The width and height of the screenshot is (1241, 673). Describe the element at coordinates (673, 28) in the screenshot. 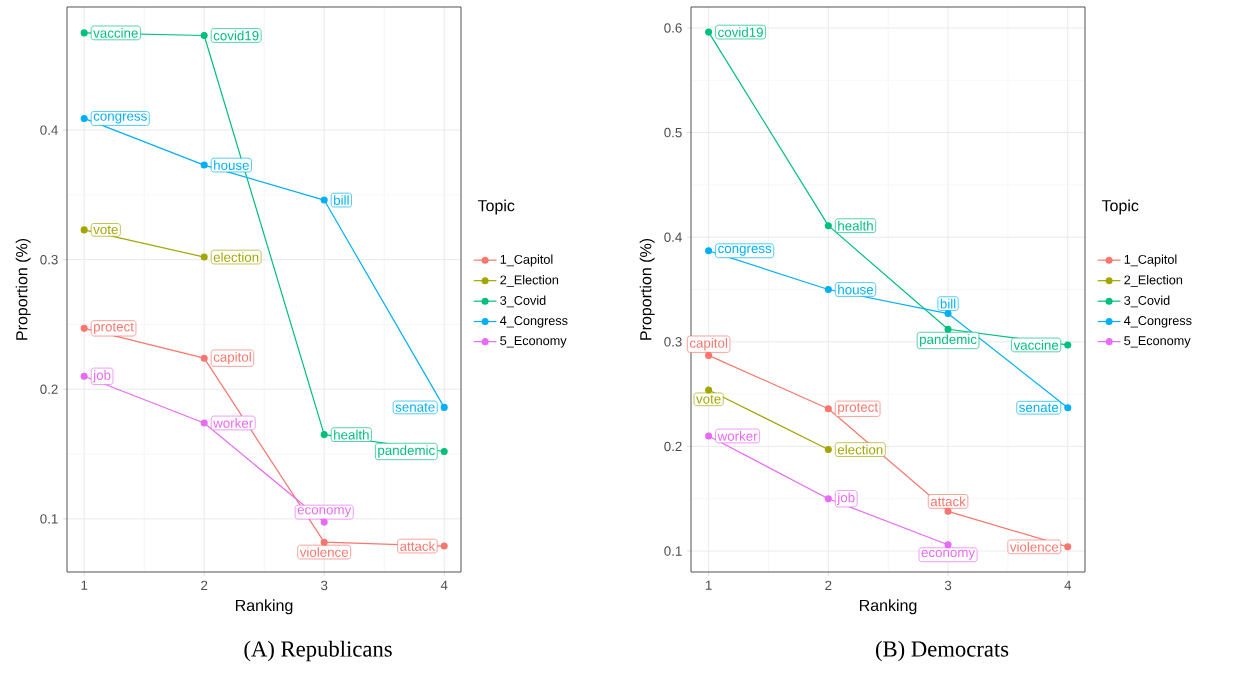

I see `y-tick-label: 0.6` at that location.